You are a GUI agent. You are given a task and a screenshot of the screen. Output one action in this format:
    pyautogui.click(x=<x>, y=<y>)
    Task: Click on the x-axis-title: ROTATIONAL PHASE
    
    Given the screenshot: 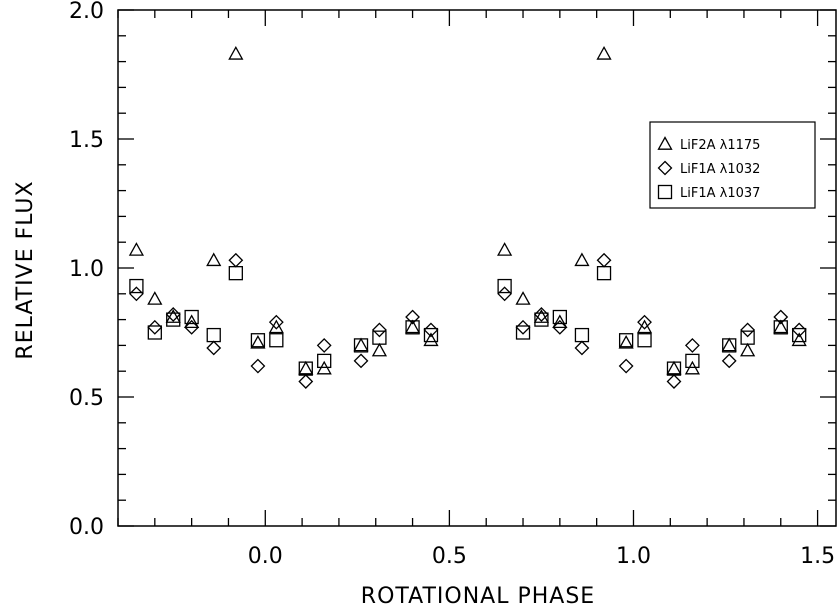 What is the action you would take?
    pyautogui.click(x=478, y=596)
    